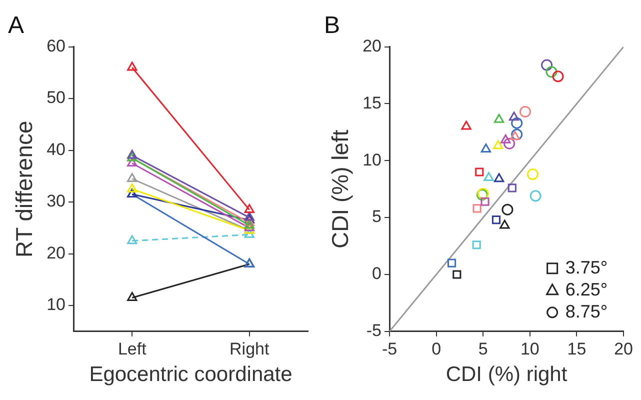 This screenshot has width=641, height=400. Describe the element at coordinates (576, 348) in the screenshot. I see `x-tick-label: 15` at that location.